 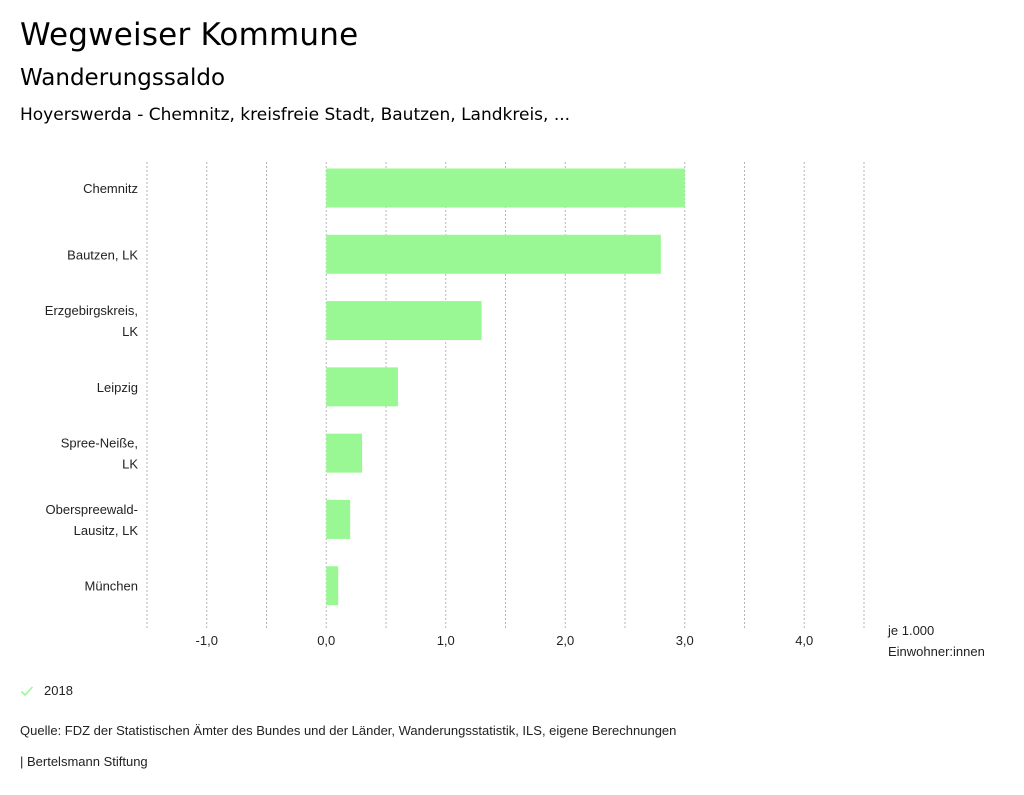 I want to click on x-axis-labels: -1,0 0,0 1,0 2,0 3,0 4,0, so click(x=505, y=640).